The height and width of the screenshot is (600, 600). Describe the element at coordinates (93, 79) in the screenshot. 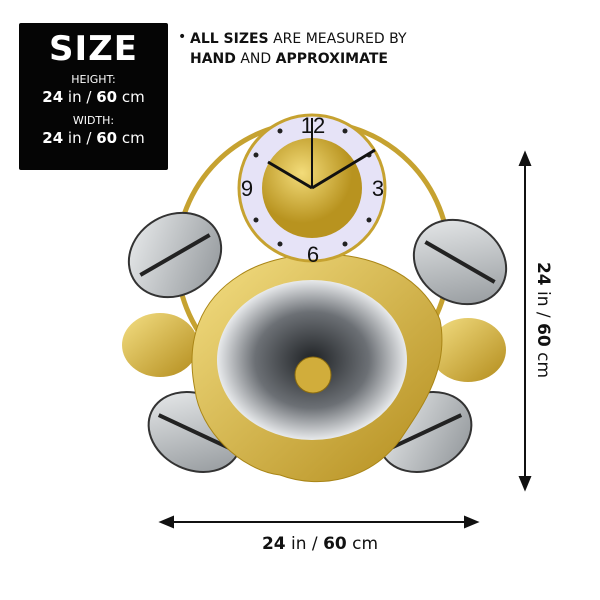

I see `height-label: HEIGHT:` at that location.